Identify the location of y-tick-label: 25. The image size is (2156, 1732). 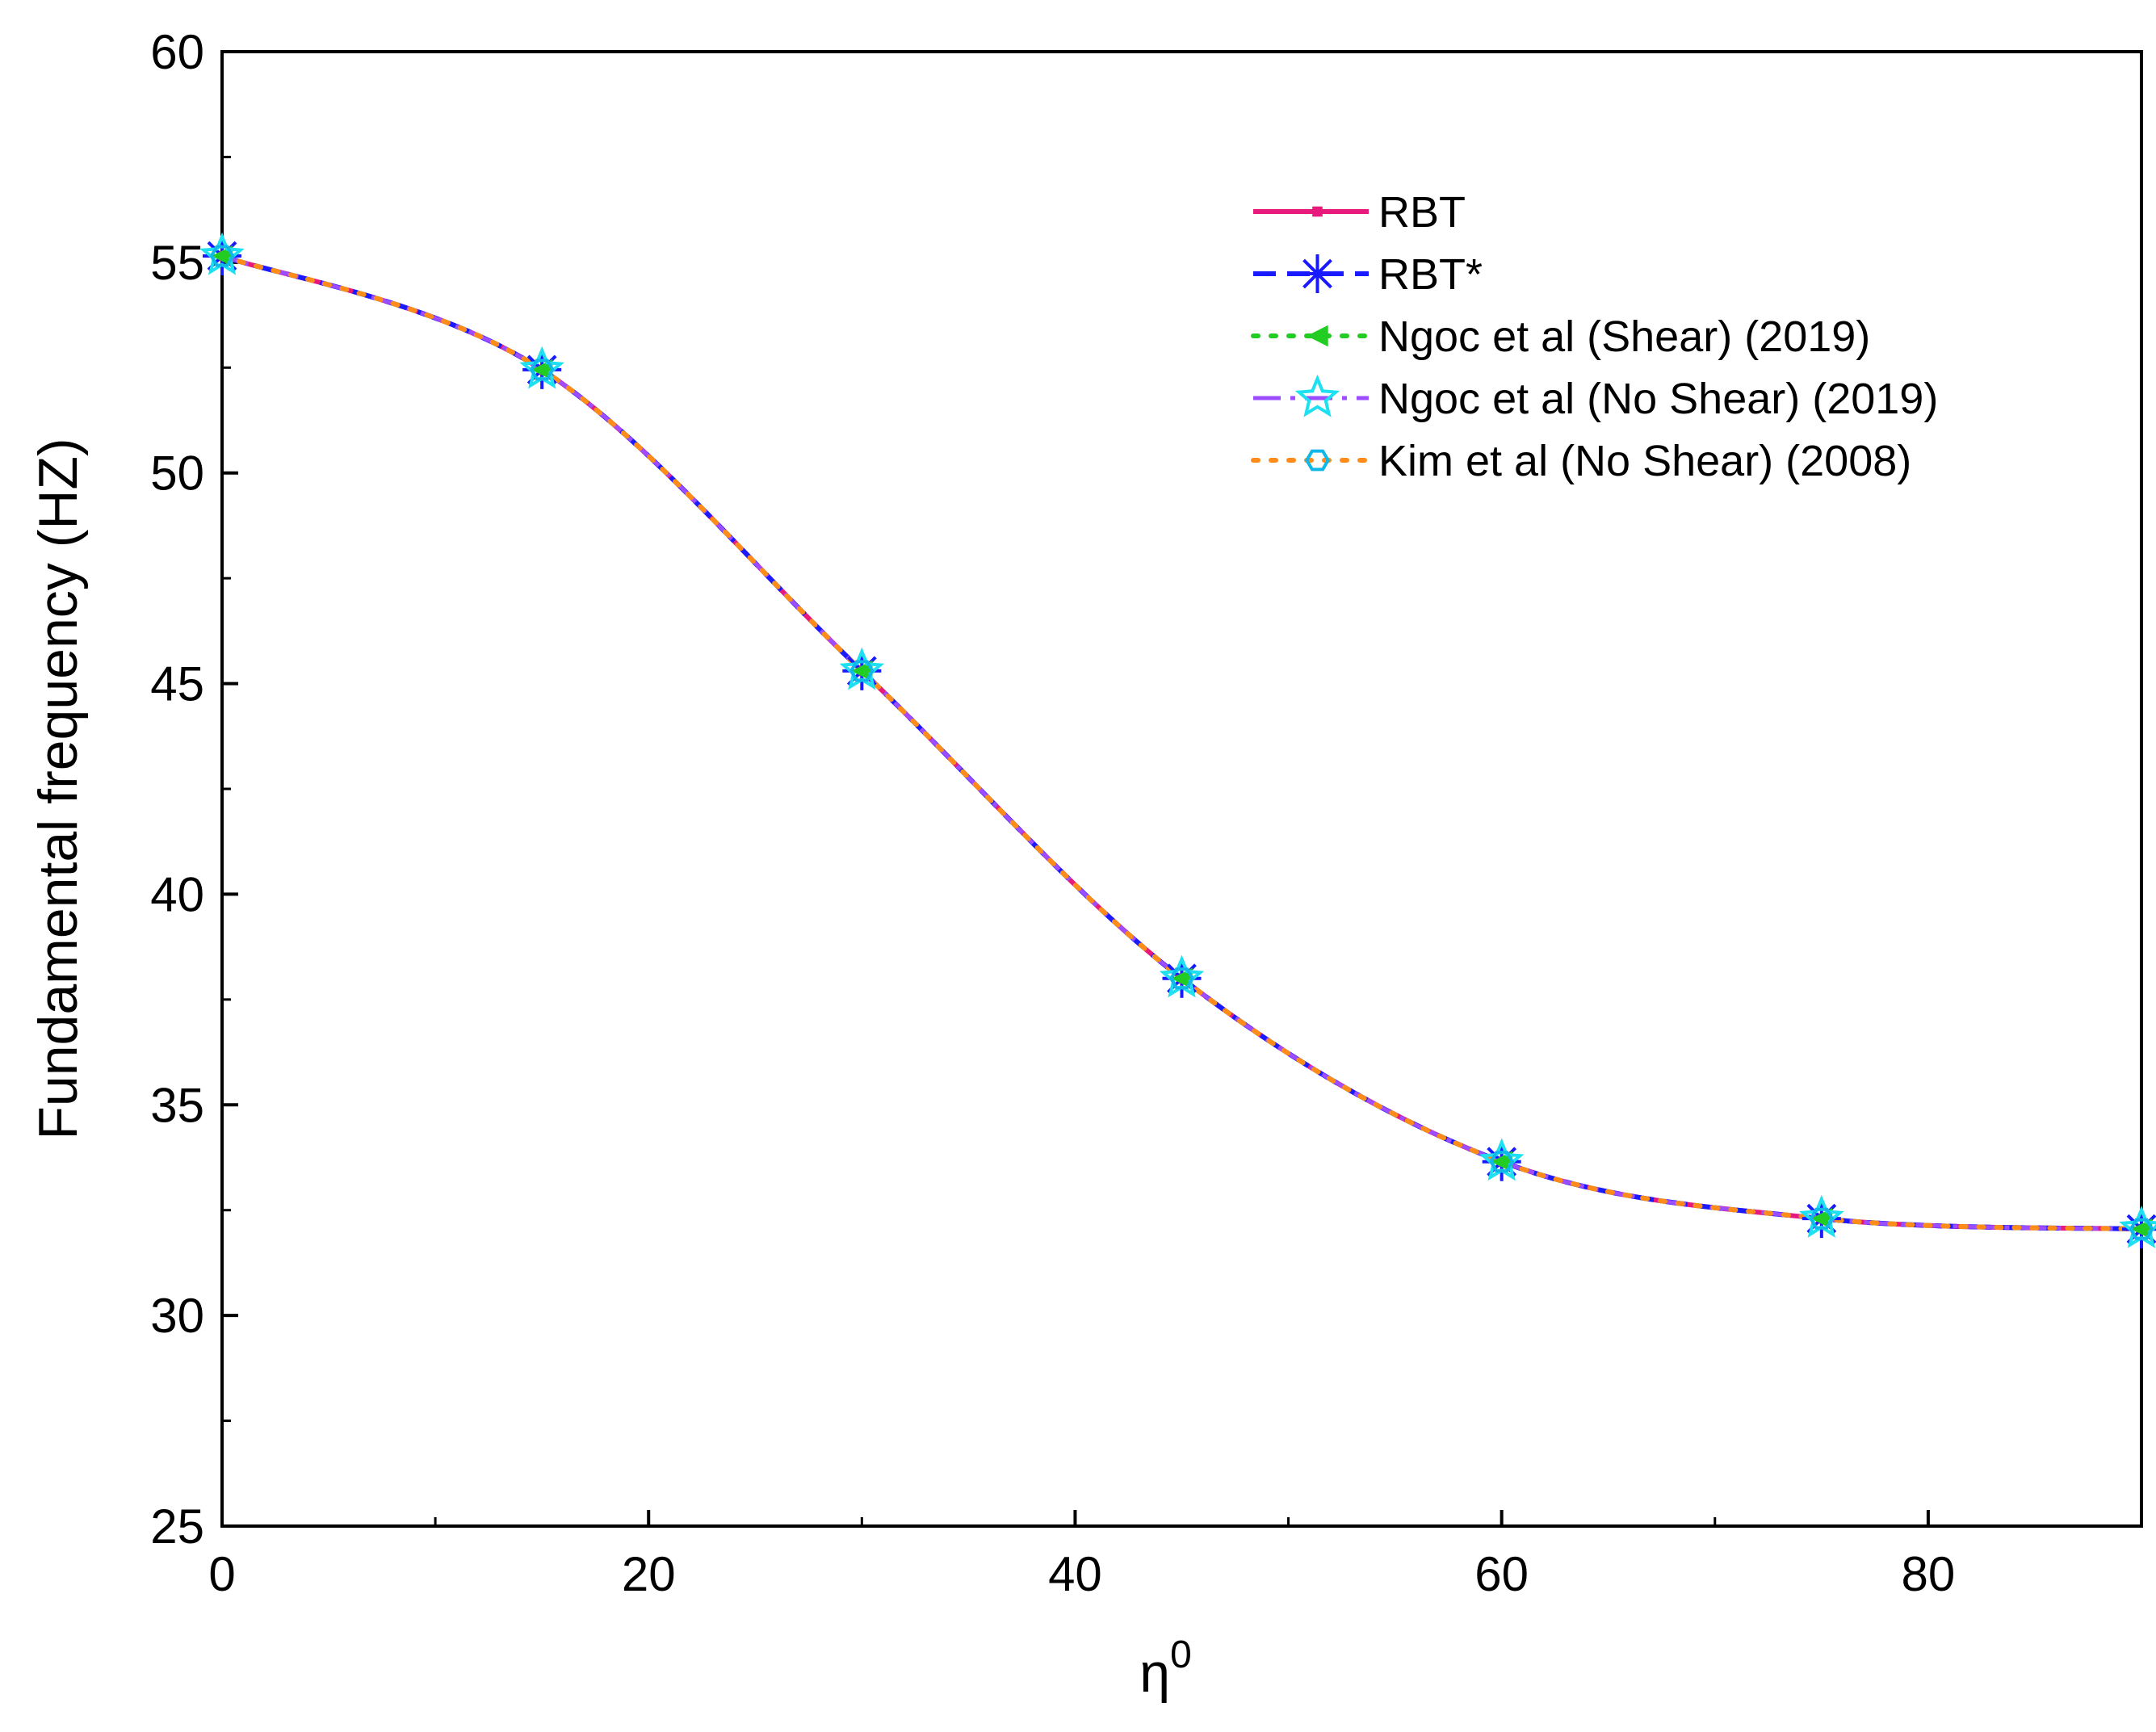
(177, 1526).